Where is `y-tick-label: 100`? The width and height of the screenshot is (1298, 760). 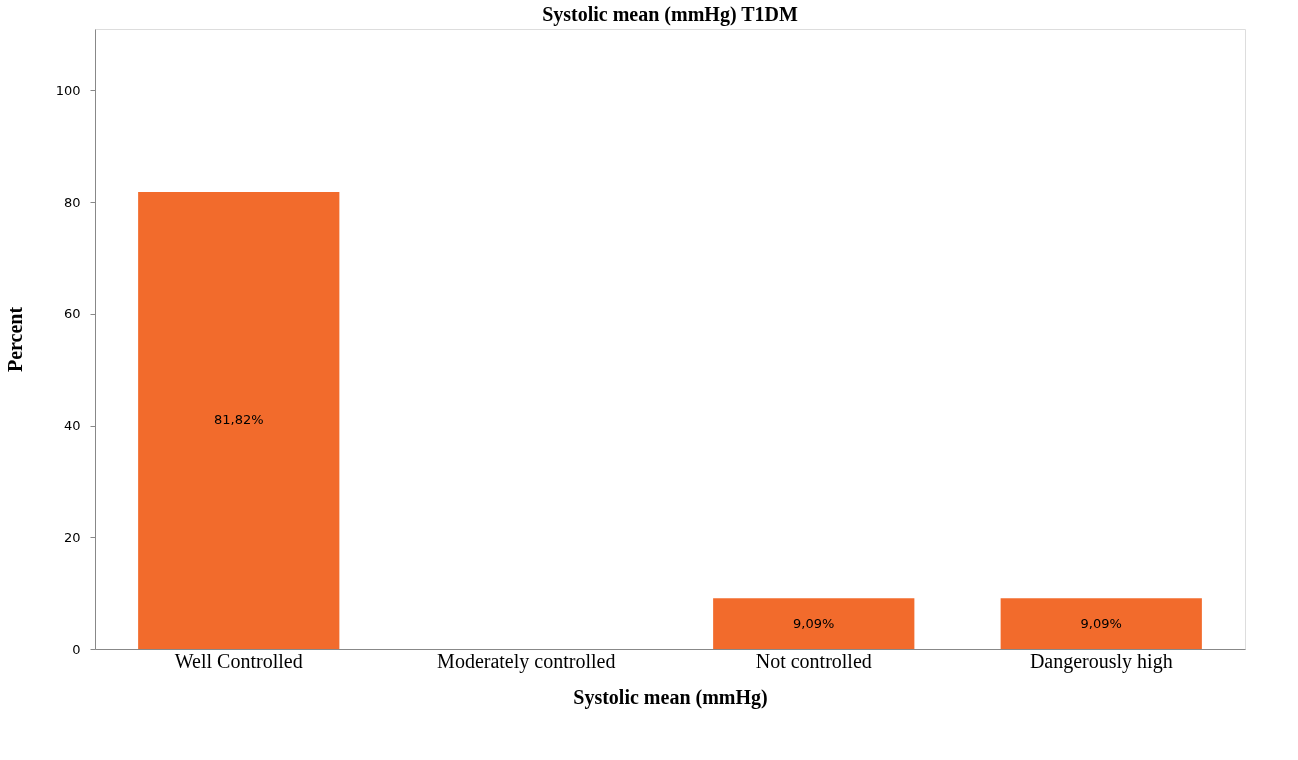 y-tick-label: 100 is located at coordinates (68, 90).